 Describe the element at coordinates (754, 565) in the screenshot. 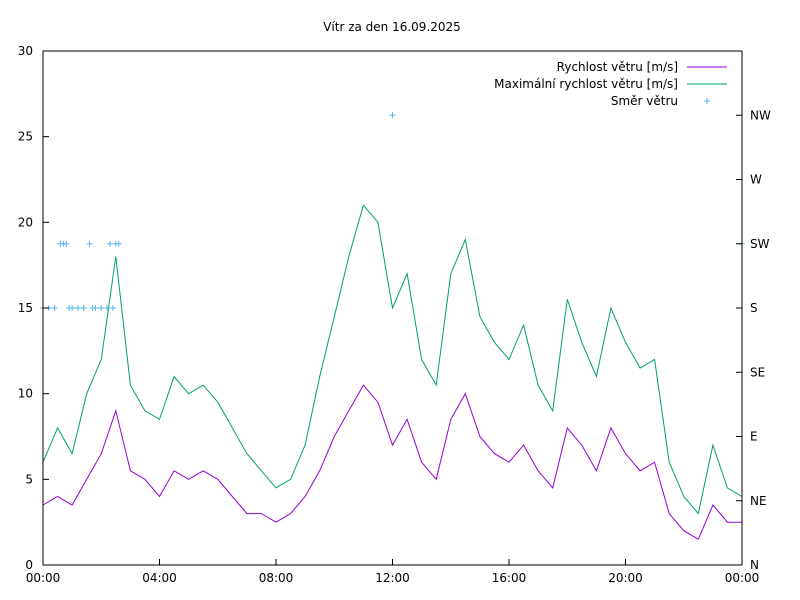

I see `y2-tick-label: N` at that location.